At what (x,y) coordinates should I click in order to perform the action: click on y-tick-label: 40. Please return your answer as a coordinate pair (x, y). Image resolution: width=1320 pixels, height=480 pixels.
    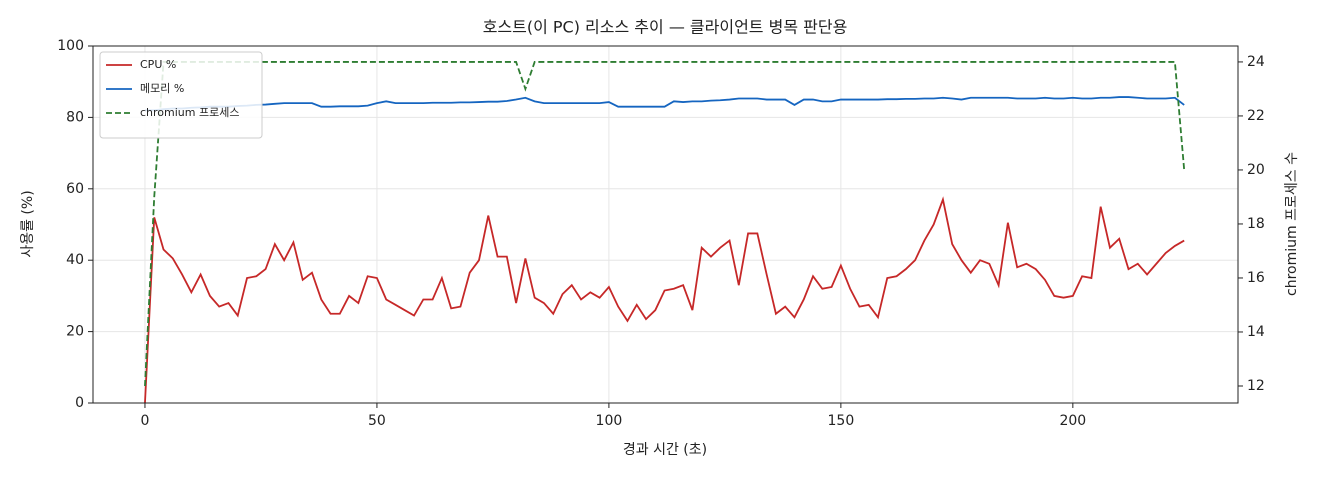
    Looking at the image, I should click on (75, 260).